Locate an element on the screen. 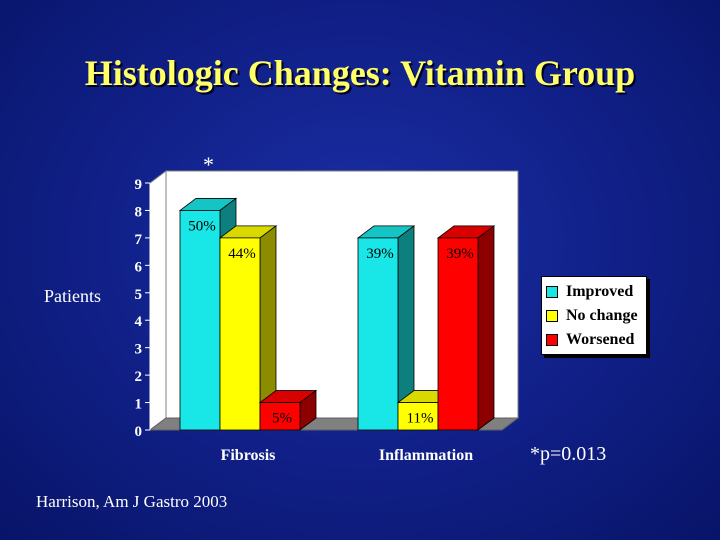  y-tick-label: 3 is located at coordinates (139, 350).